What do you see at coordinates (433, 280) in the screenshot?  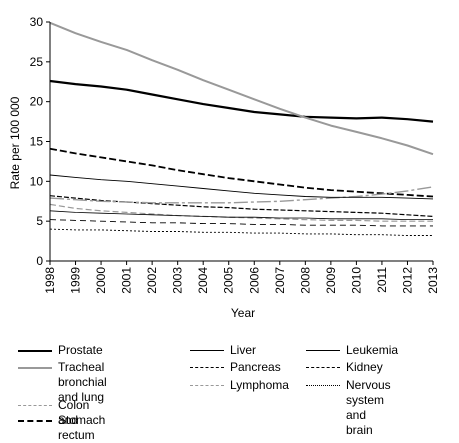 I see `x-tick-label: 2013` at bounding box center [433, 280].